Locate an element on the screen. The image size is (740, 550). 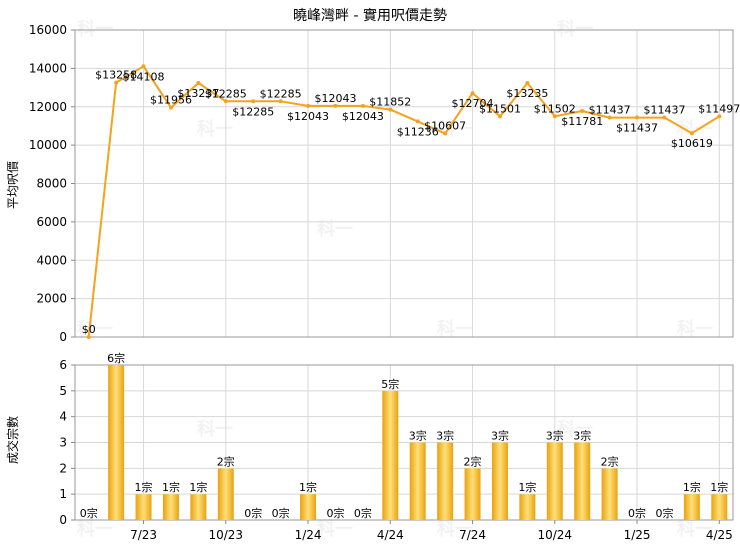
price-label: $14108 is located at coordinates (144, 76).